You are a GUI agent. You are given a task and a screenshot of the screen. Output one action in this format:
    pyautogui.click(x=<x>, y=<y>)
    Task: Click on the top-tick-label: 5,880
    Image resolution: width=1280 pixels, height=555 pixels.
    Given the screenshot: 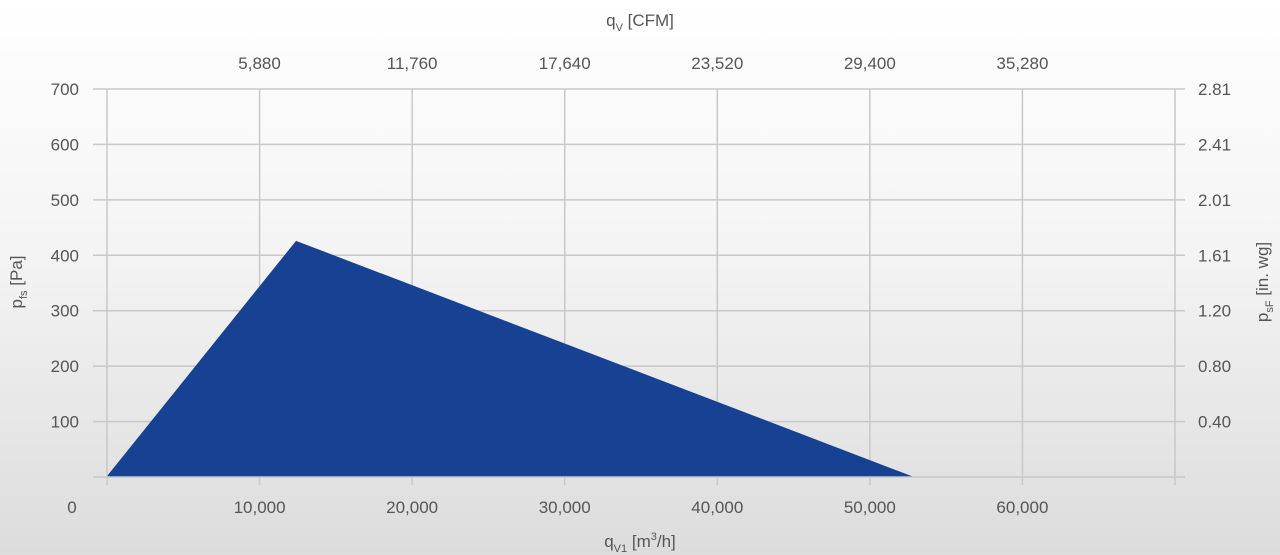 What is the action you would take?
    pyautogui.click(x=259, y=63)
    